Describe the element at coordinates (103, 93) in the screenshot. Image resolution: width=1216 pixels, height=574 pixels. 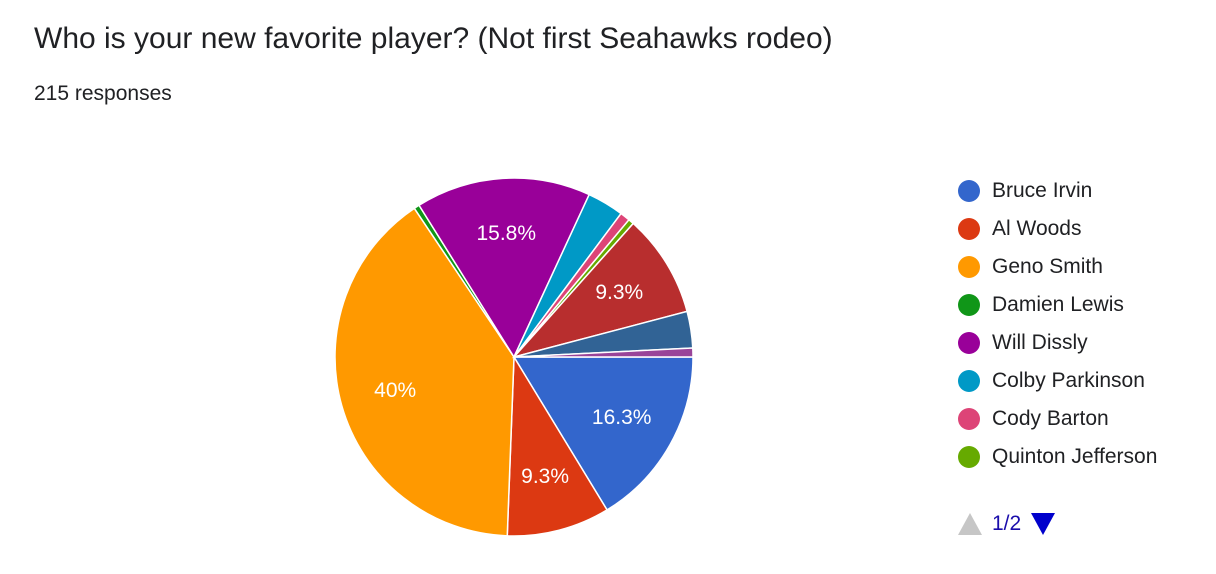
I see `response-count: 215 responses` at that location.